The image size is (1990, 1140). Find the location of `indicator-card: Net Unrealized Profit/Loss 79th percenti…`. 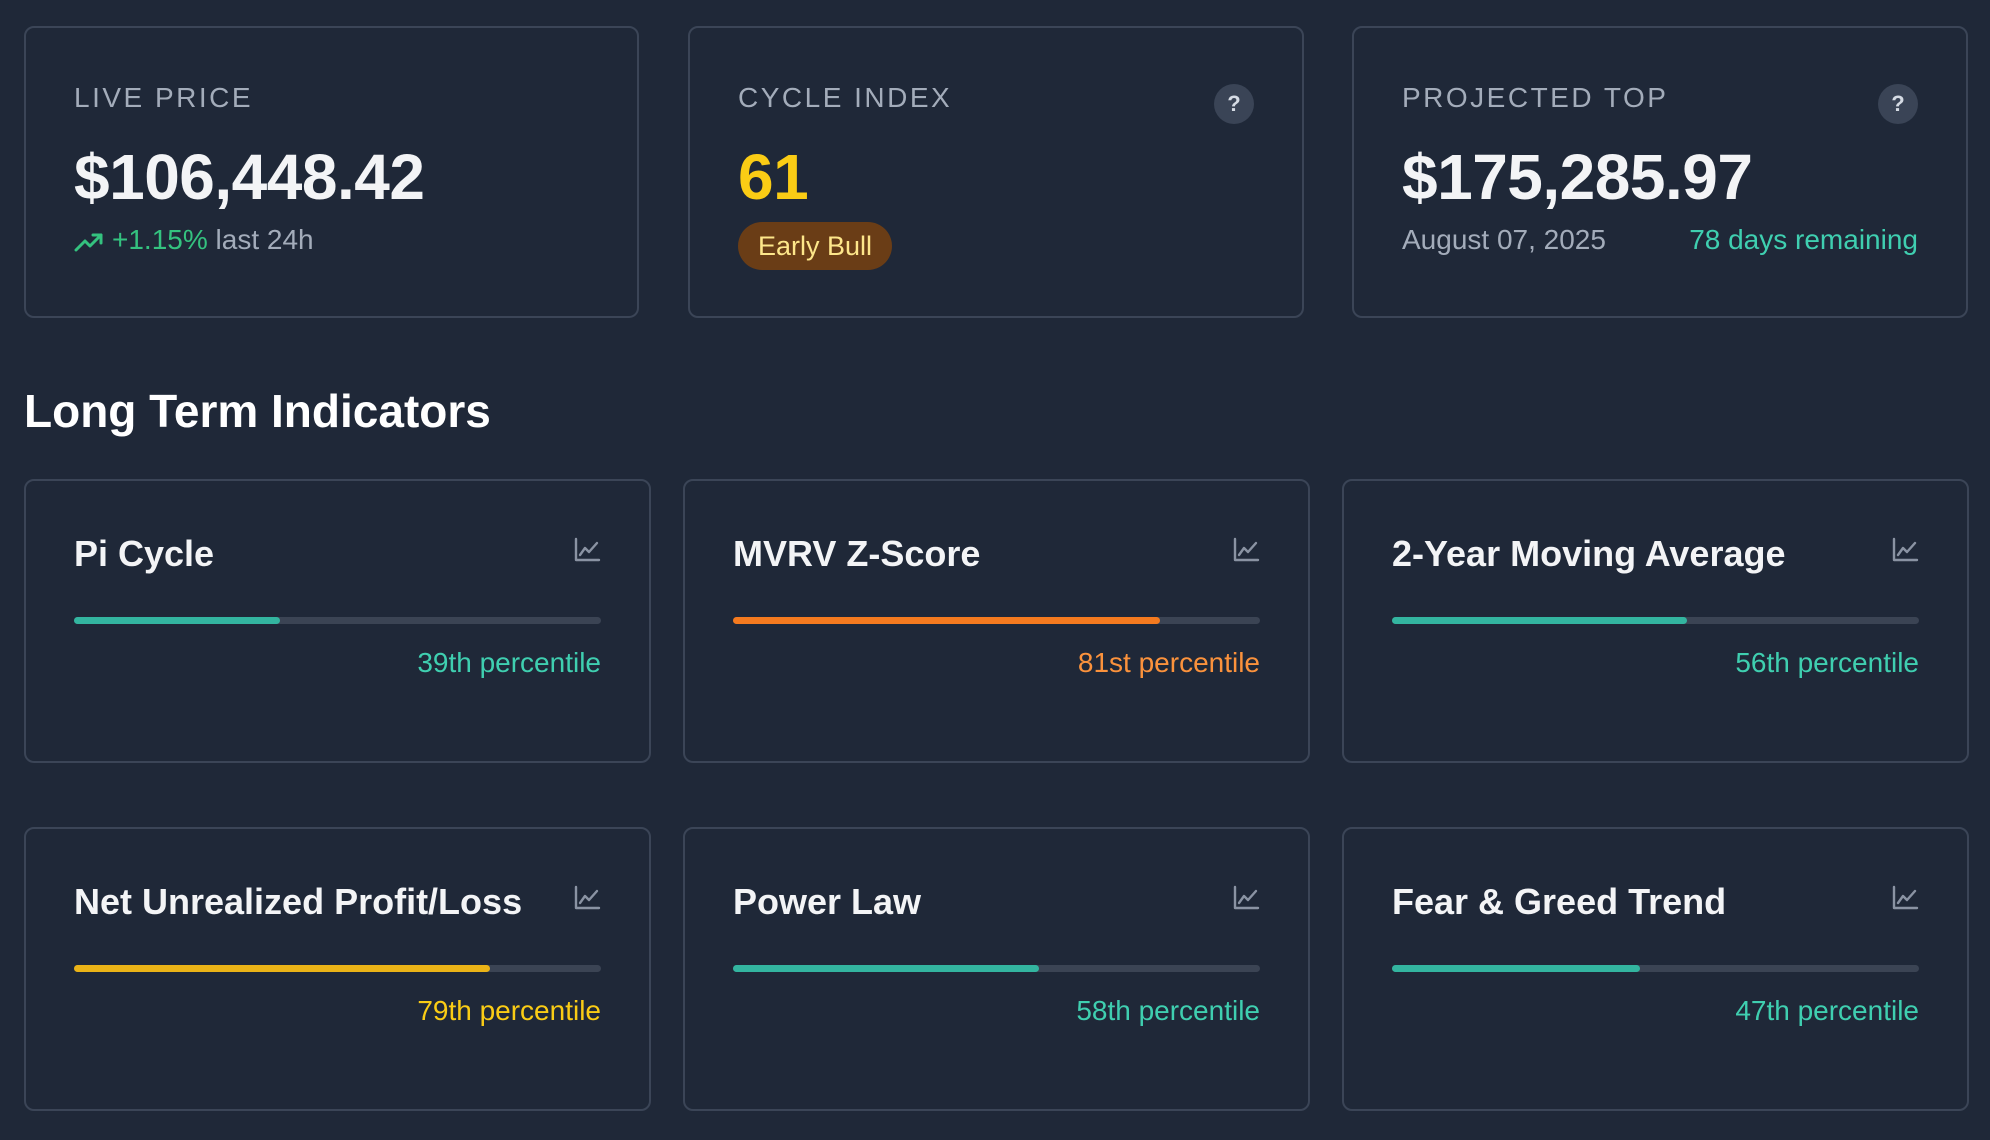

indicator-card: Net Unrealized Profit/Loss 79th percenti… is located at coordinates (337, 969).